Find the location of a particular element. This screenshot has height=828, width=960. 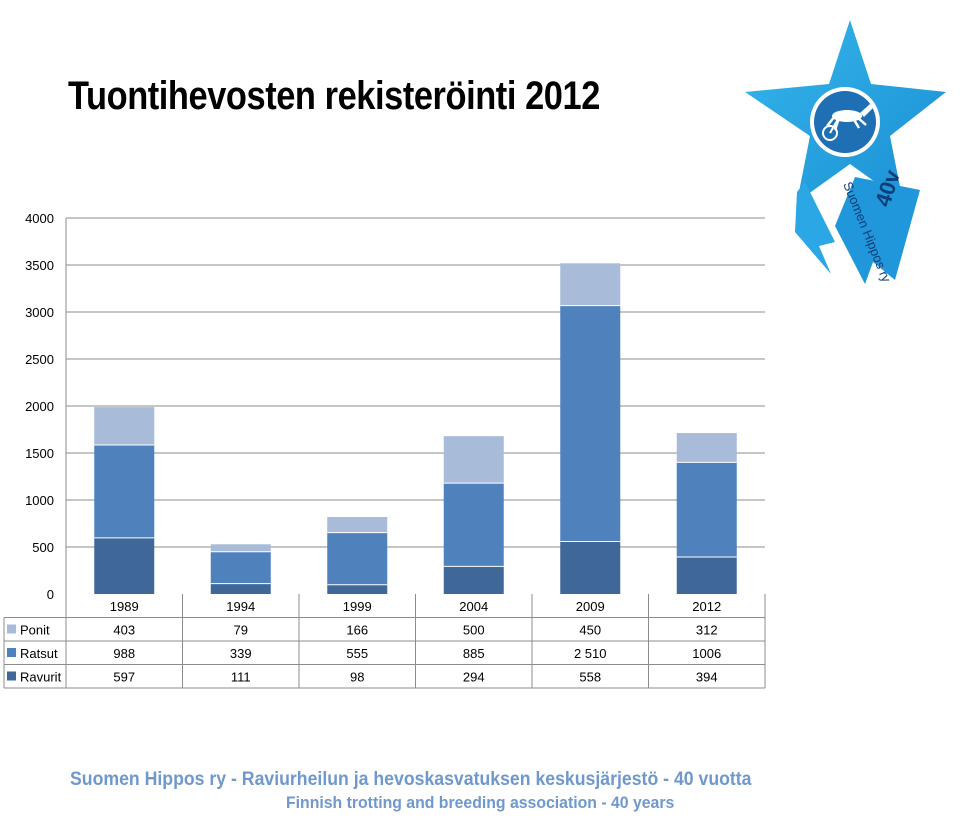

data-label-ravurit-2004: 294 is located at coordinates (474, 677).